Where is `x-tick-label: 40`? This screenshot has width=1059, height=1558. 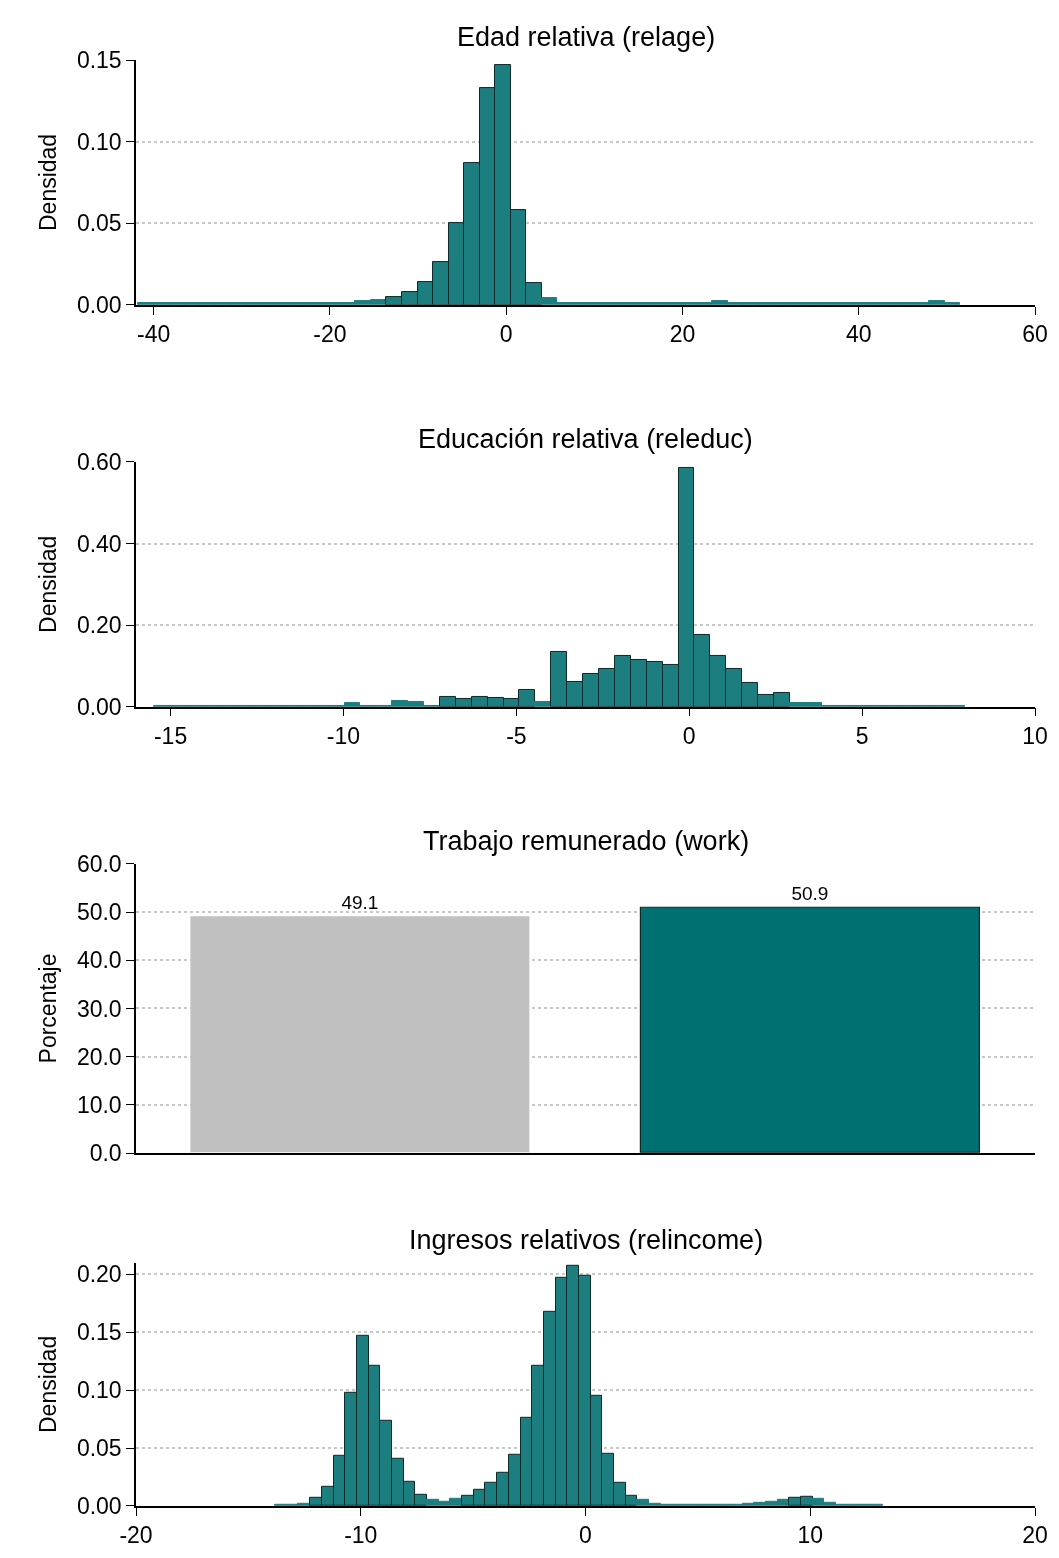 x-tick-label: 40 is located at coordinates (858, 334).